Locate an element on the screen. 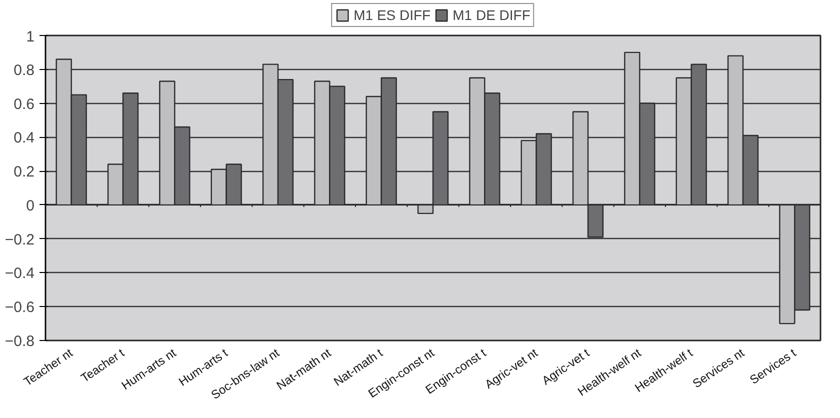 Image resolution: width=840 pixels, height=418 pixels. y-tick-label: −0.6 is located at coordinates (19, 307).